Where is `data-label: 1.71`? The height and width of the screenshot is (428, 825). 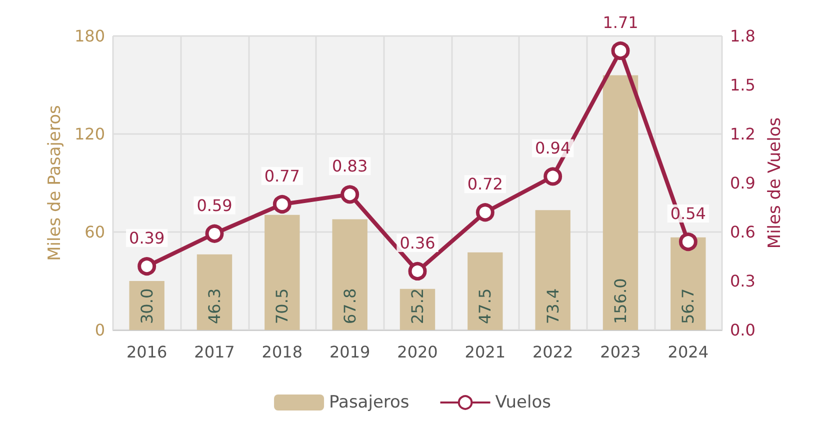
data-label: 1.71 is located at coordinates (620, 22).